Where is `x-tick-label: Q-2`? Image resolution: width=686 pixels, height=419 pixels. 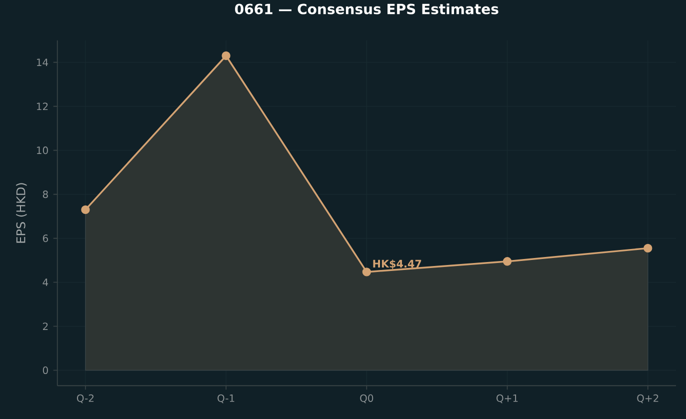 x-tick-label: Q-2 is located at coordinates (85, 399).